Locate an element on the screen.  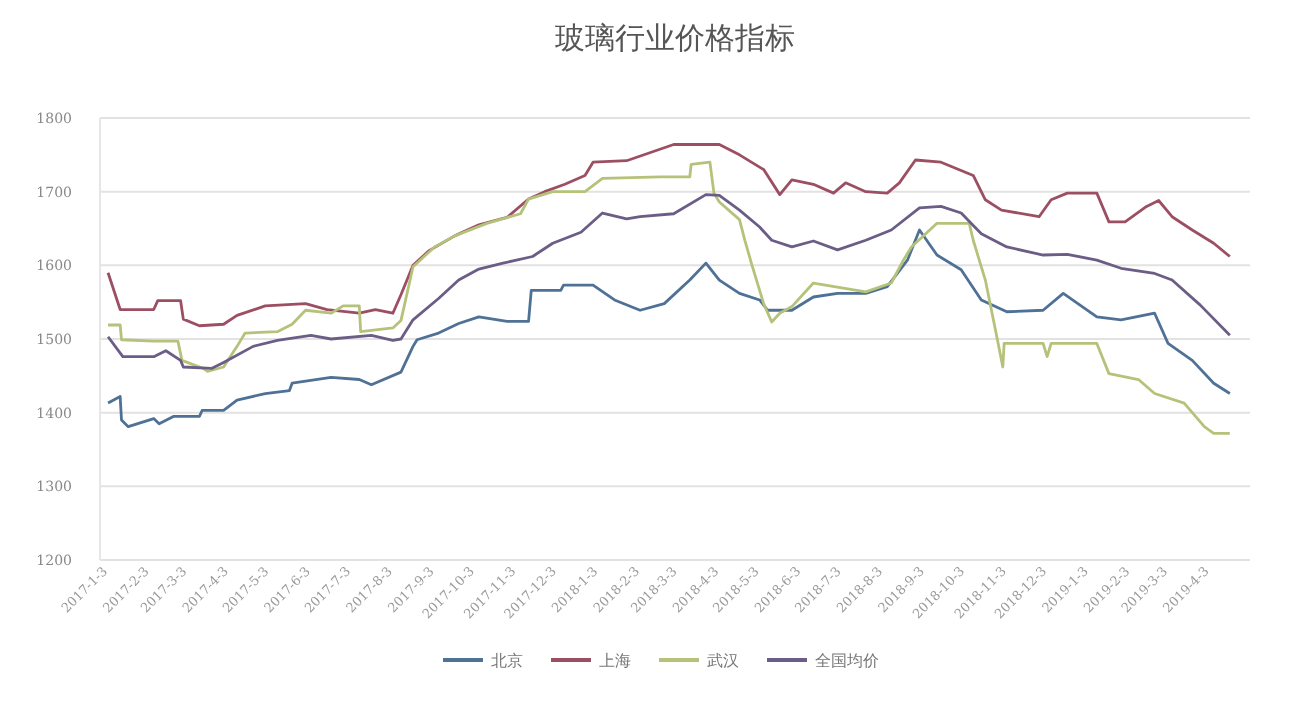
legend-label: 全国均价 is located at coordinates (847, 661).